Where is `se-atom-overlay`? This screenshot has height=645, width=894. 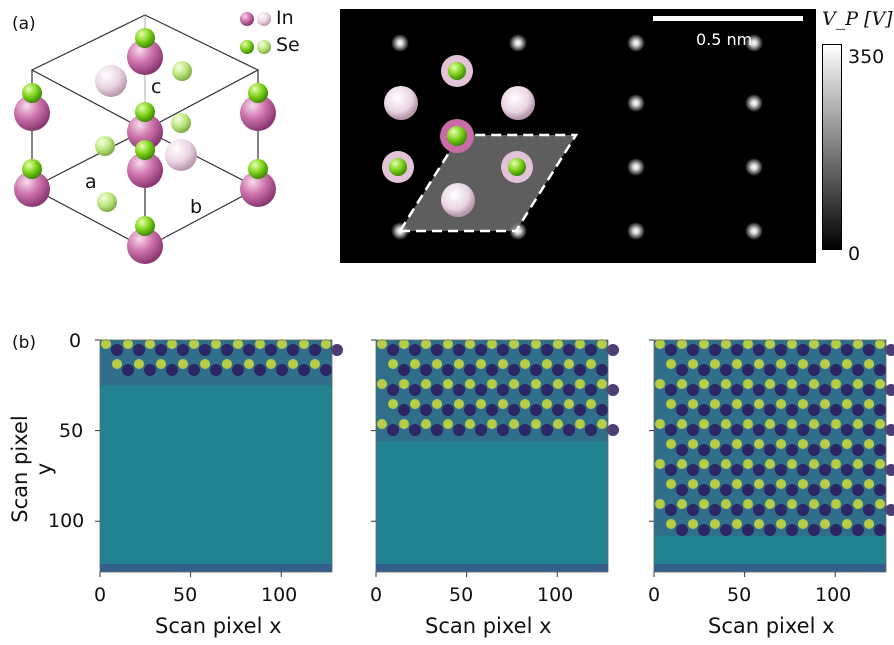
se-atom-overlay is located at coordinates (398, 167).